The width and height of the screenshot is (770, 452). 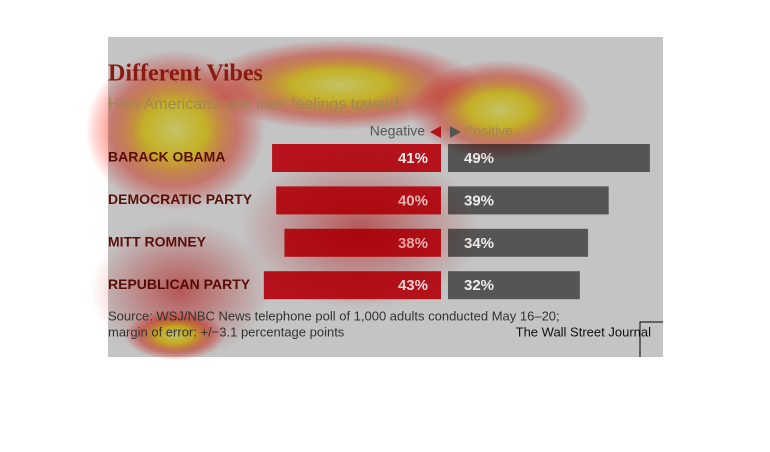 What do you see at coordinates (479, 285) in the screenshot?
I see `value-label: 32%` at bounding box center [479, 285].